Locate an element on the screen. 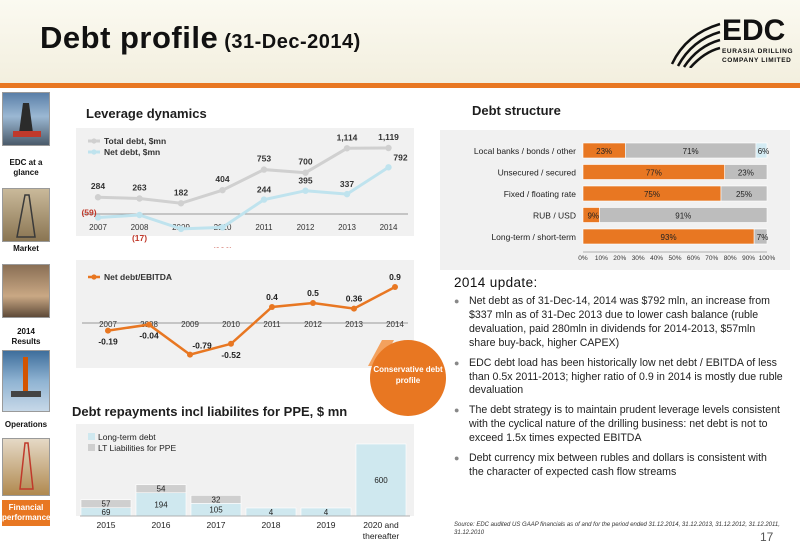  data-label: 182 is located at coordinates (181, 192).